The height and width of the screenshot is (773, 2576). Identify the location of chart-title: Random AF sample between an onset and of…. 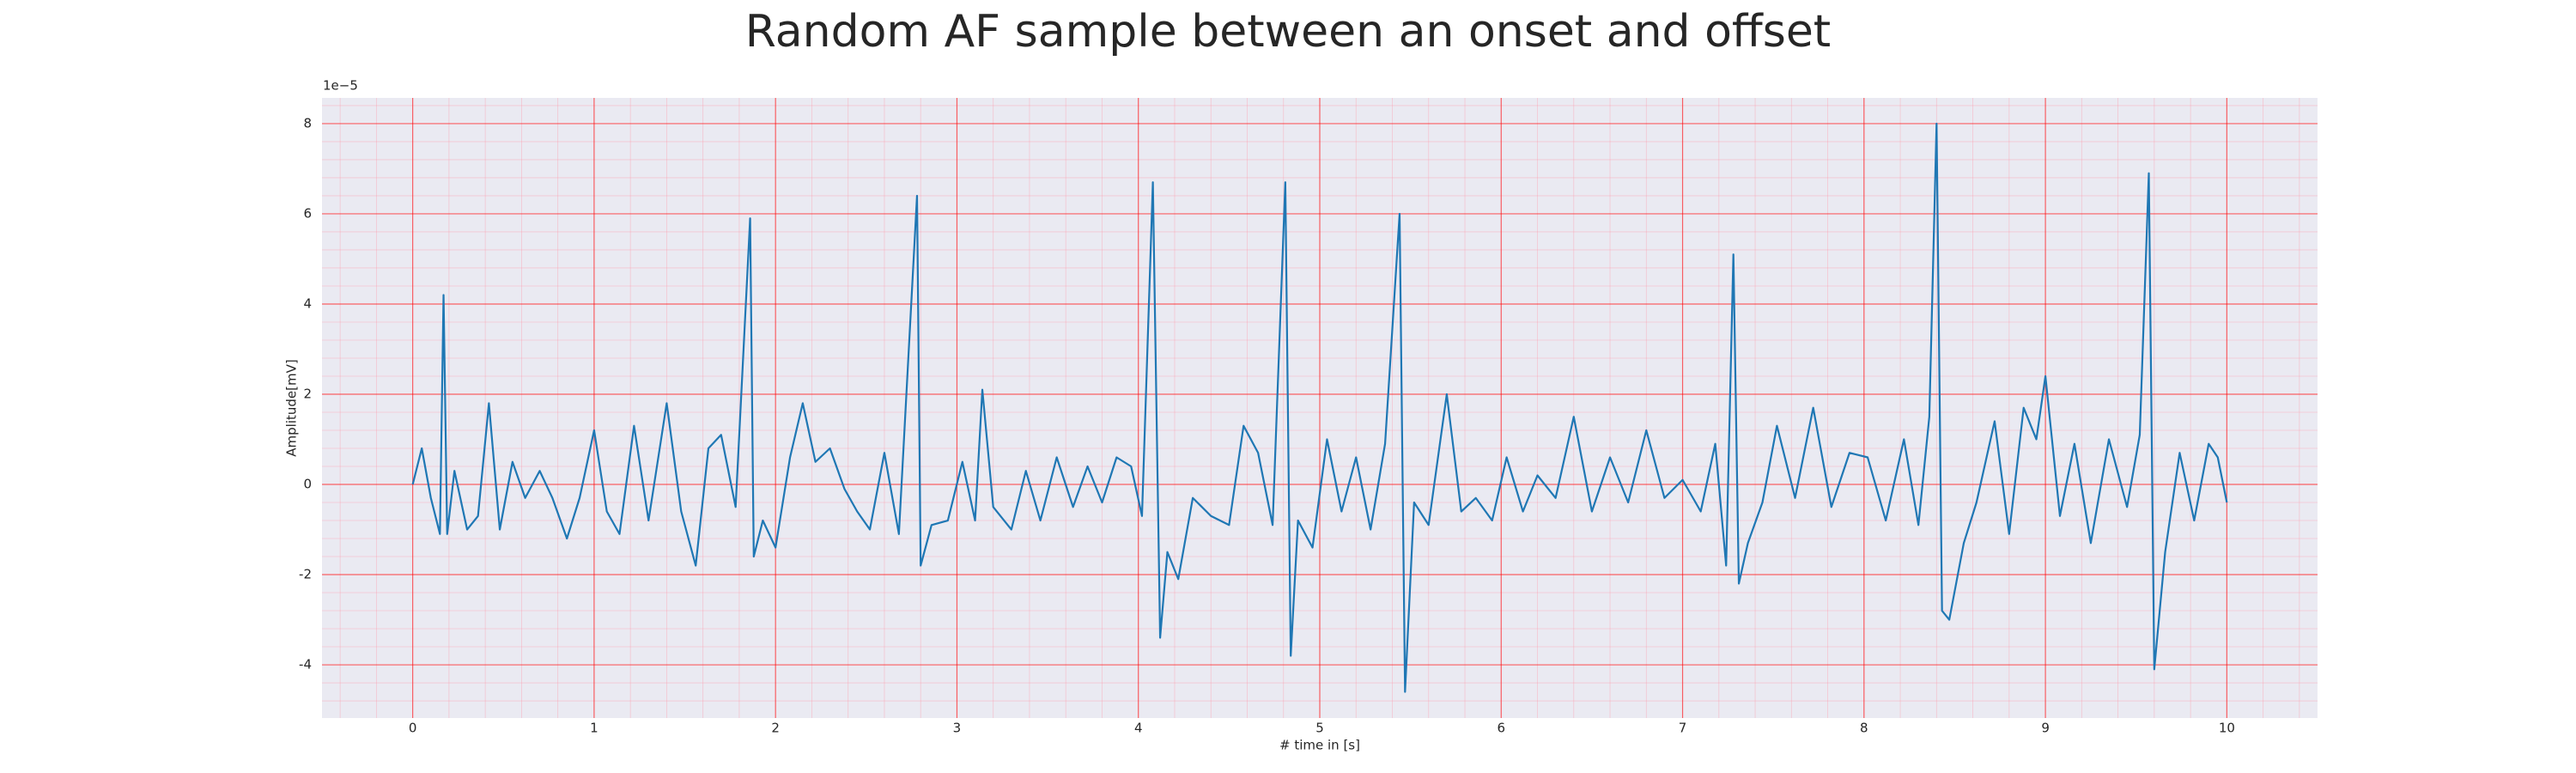
(1288, 32).